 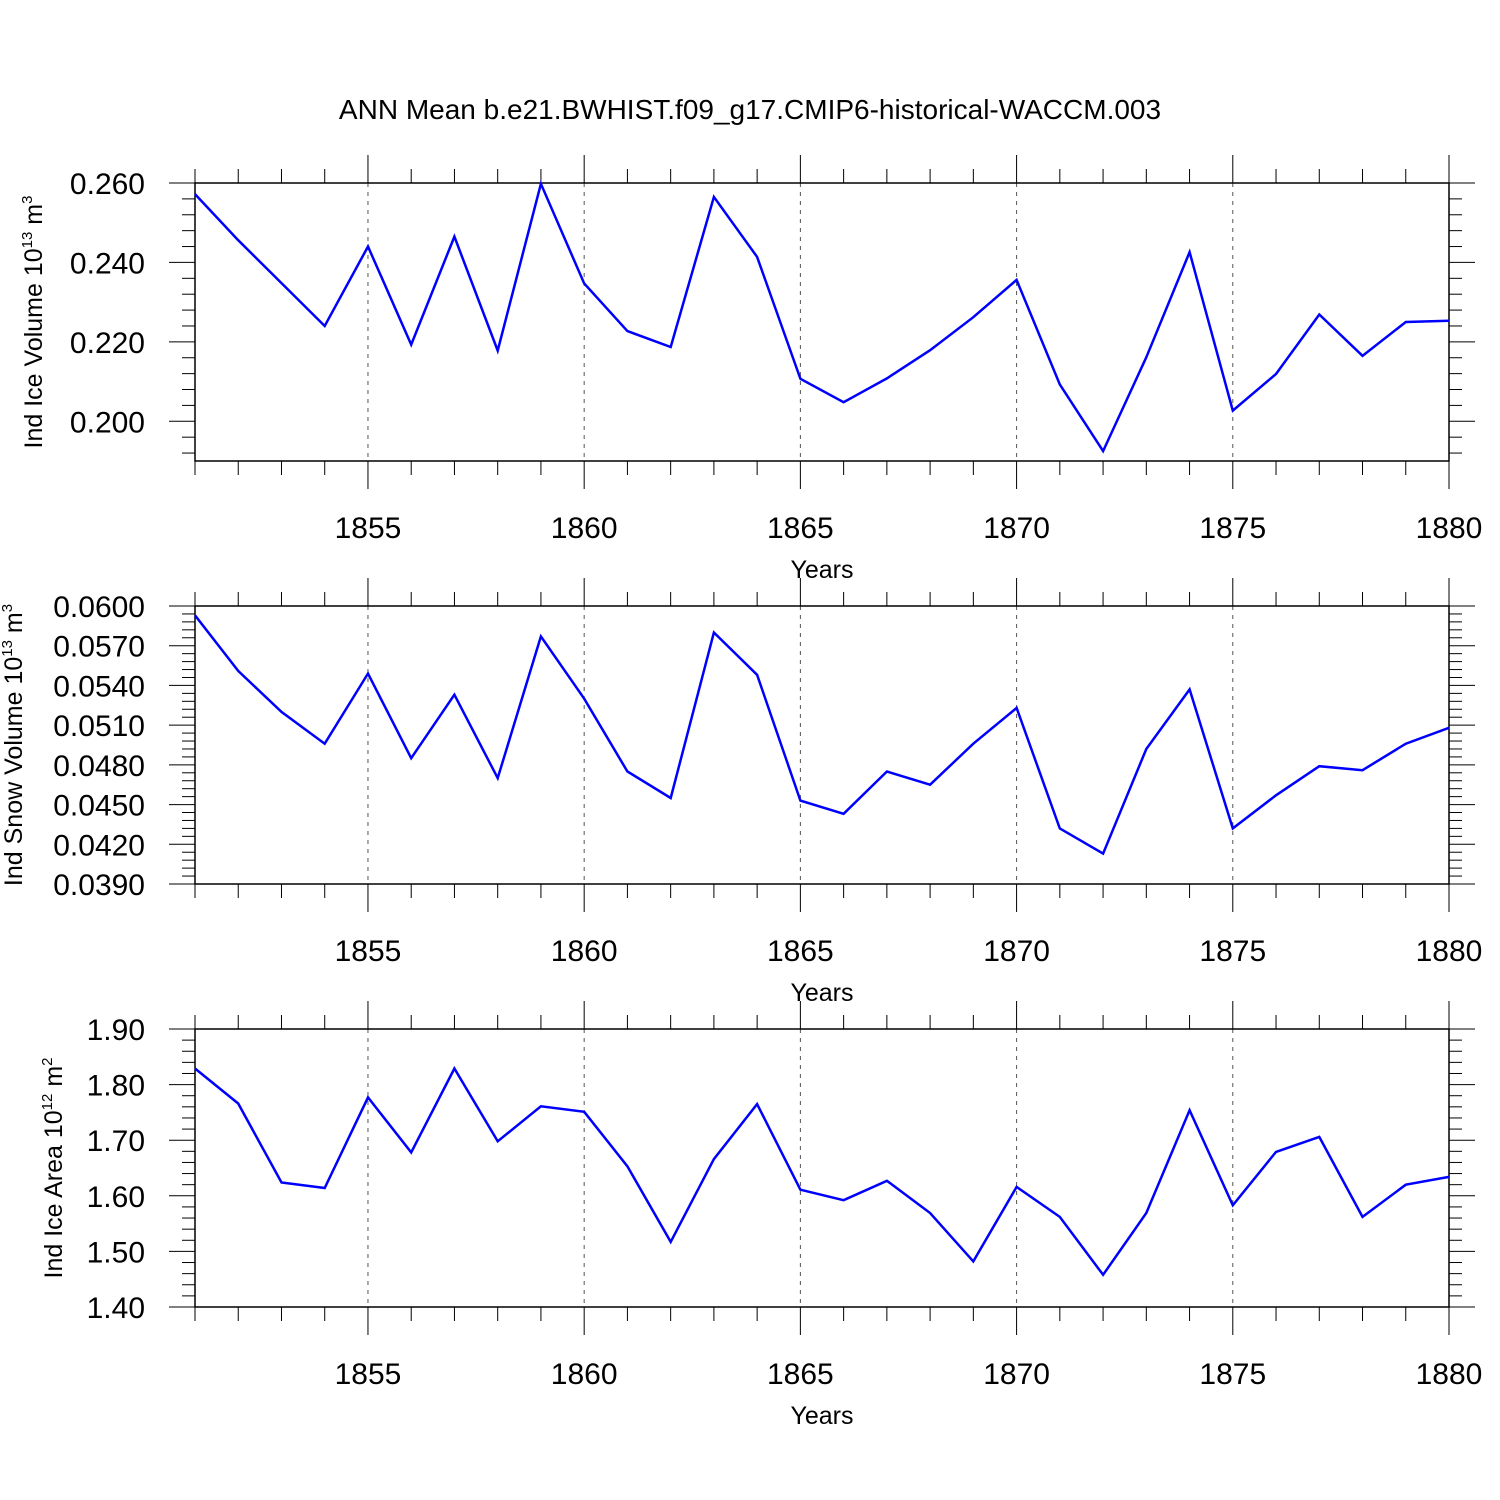 I want to click on y-axis-title-exponent: 12, so click(x=47, y=1102).